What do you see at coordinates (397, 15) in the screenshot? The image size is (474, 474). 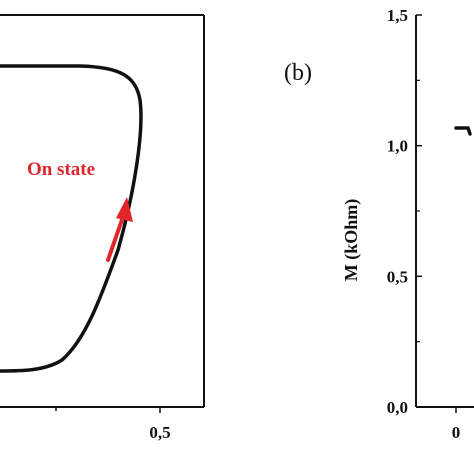 I see `panel-b-y-tick-label: 1,5` at bounding box center [397, 15].